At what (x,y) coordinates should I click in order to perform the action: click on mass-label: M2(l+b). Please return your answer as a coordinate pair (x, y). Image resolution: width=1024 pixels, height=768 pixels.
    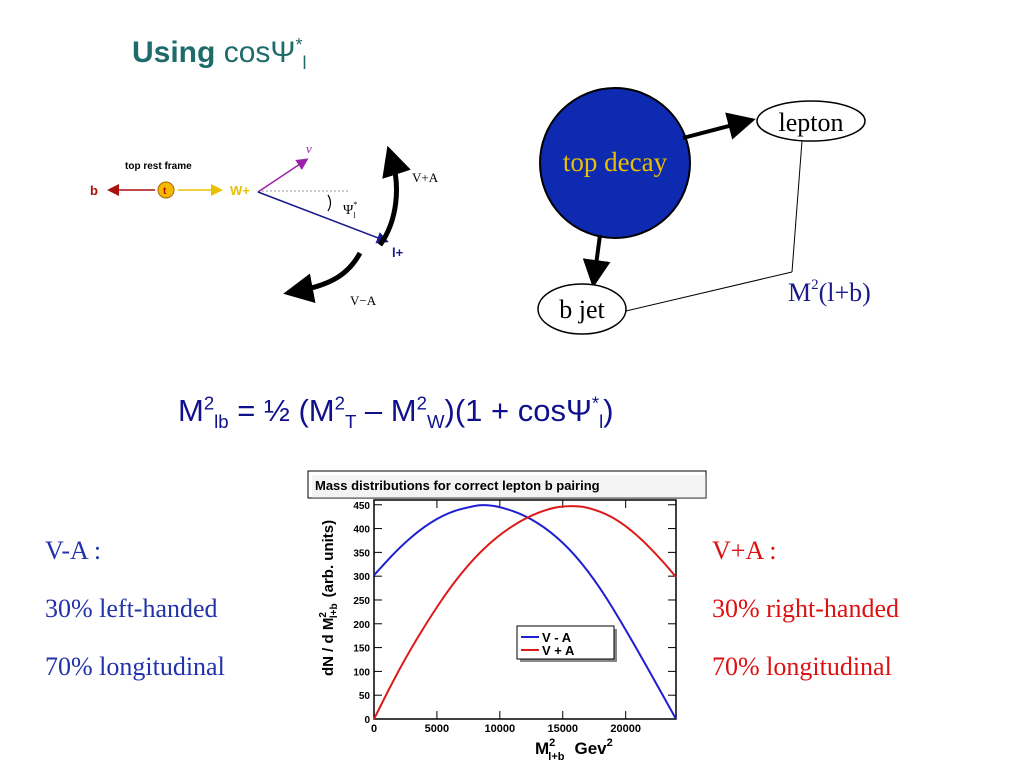
    Looking at the image, I should click on (829, 292).